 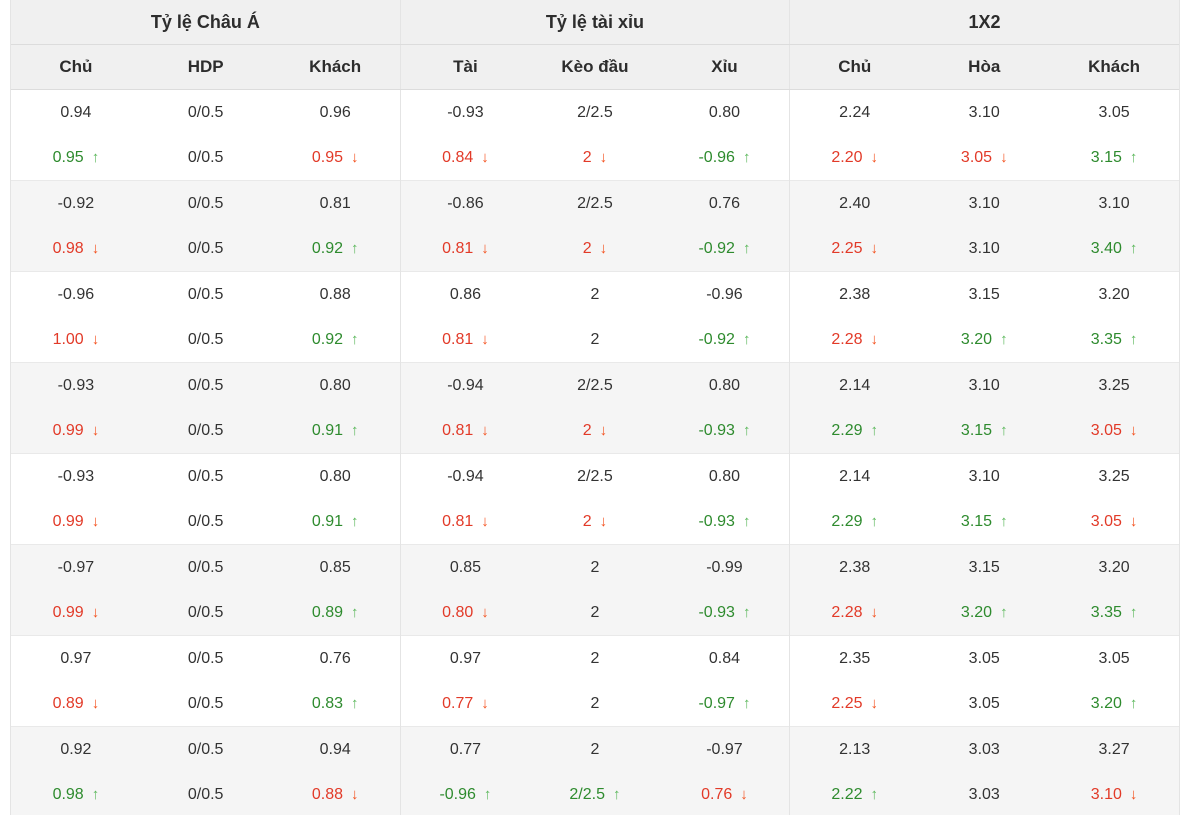 I want to click on odds-value: -0.94, so click(x=465, y=385).